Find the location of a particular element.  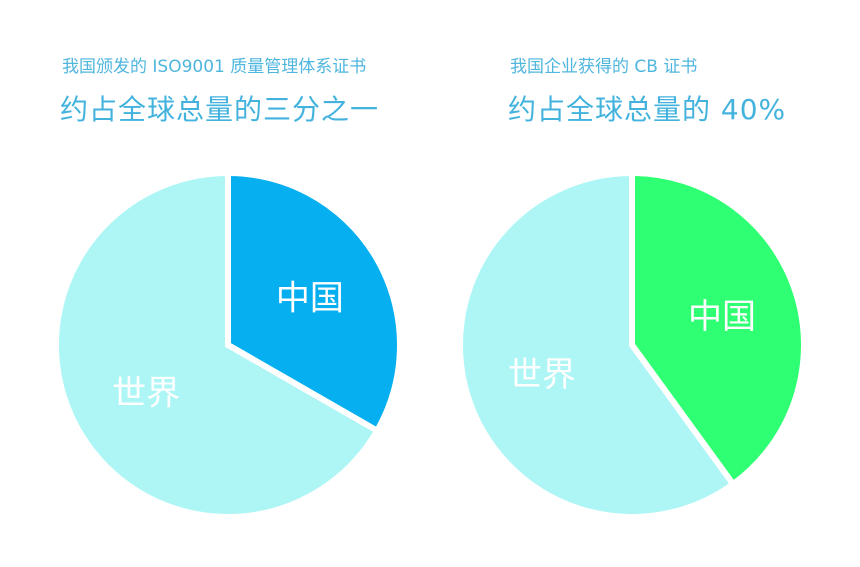

chart-subtitle: 我国企业获得的 CB 证书 is located at coordinates (604, 67).